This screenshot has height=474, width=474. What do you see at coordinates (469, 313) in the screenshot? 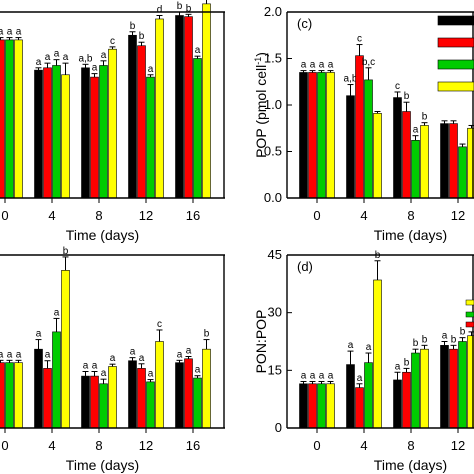
I see `legend-cropped-d` at bounding box center [469, 313].